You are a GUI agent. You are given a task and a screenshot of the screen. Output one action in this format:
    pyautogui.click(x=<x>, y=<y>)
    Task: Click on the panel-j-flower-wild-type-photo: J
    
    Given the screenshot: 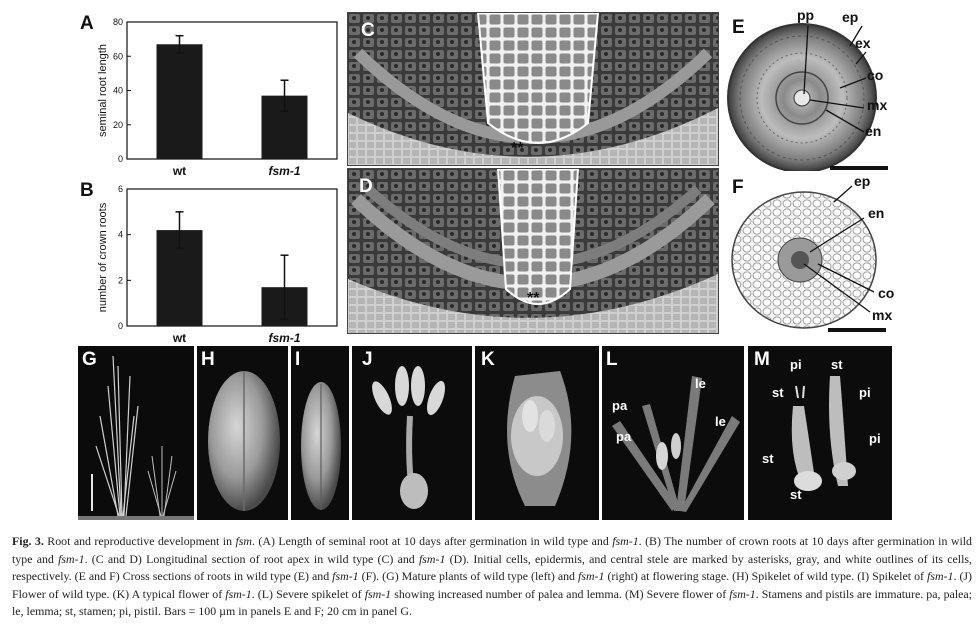 What is the action you would take?
    pyautogui.click(x=412, y=433)
    